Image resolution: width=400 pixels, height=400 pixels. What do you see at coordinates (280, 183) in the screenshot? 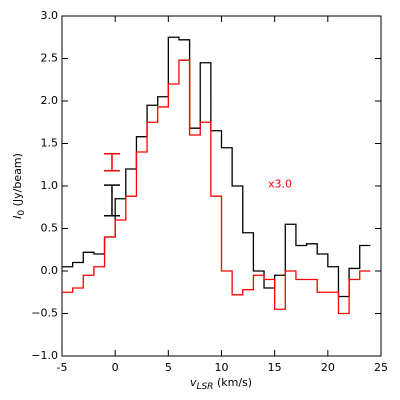
I see `annotation: x3.0` at bounding box center [280, 183].